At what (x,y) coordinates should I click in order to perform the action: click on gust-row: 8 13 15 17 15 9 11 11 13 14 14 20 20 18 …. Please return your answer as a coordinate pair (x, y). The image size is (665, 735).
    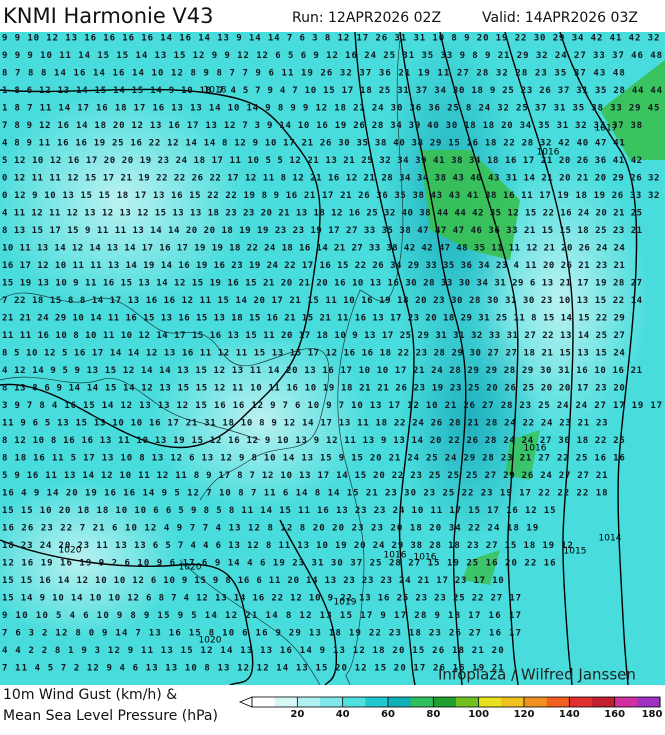
    Looking at the image, I should click on (322, 231).